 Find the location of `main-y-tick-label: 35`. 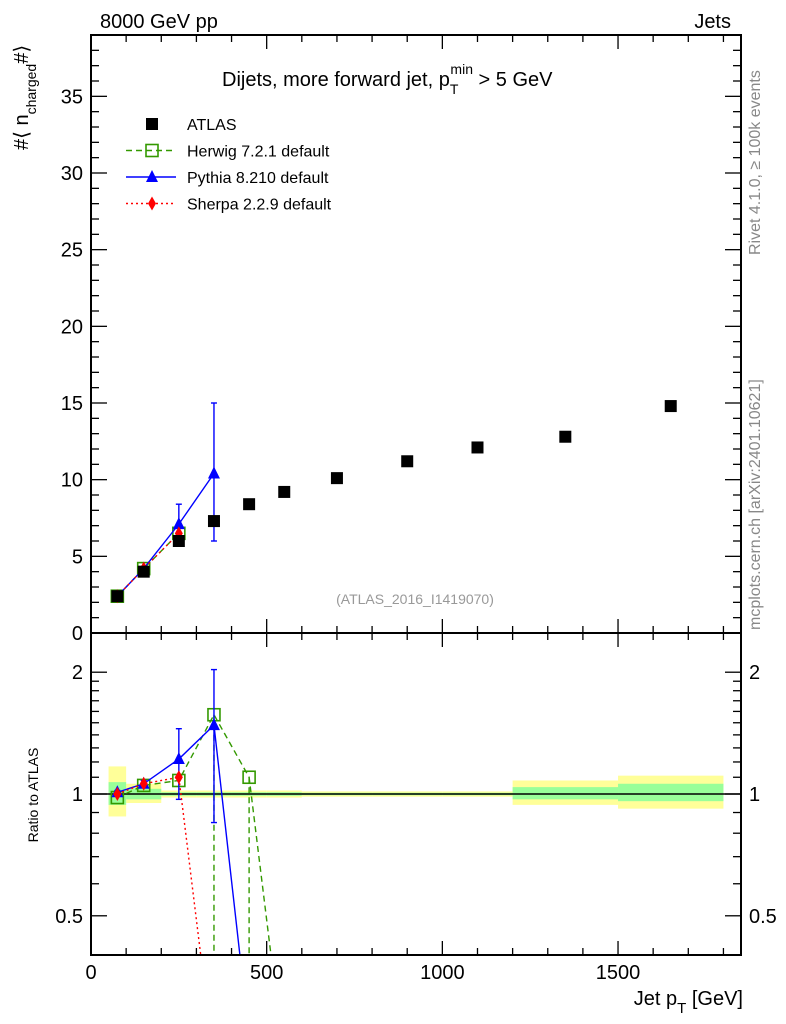

main-y-tick-label: 35 is located at coordinates (72, 97).